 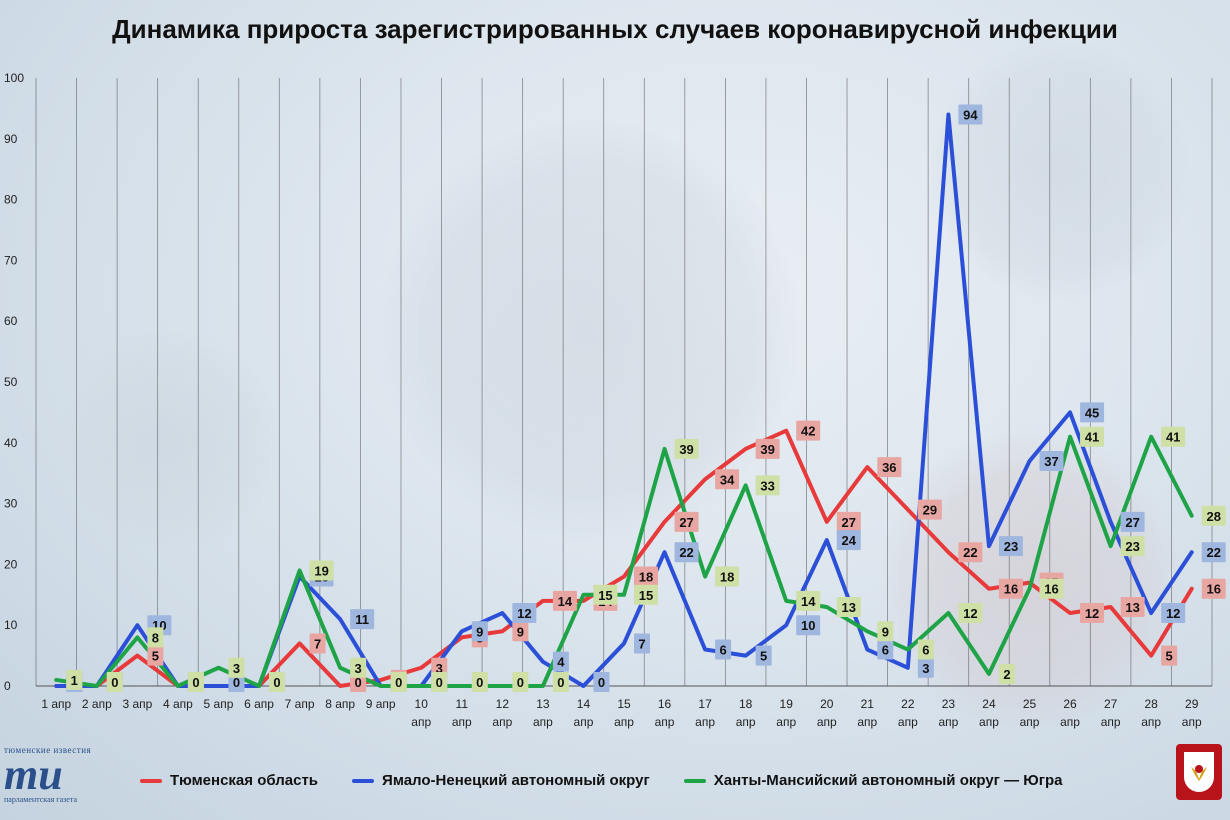 What do you see at coordinates (259, 704) in the screenshot?
I see `x-tick-label: 6 апр` at bounding box center [259, 704].